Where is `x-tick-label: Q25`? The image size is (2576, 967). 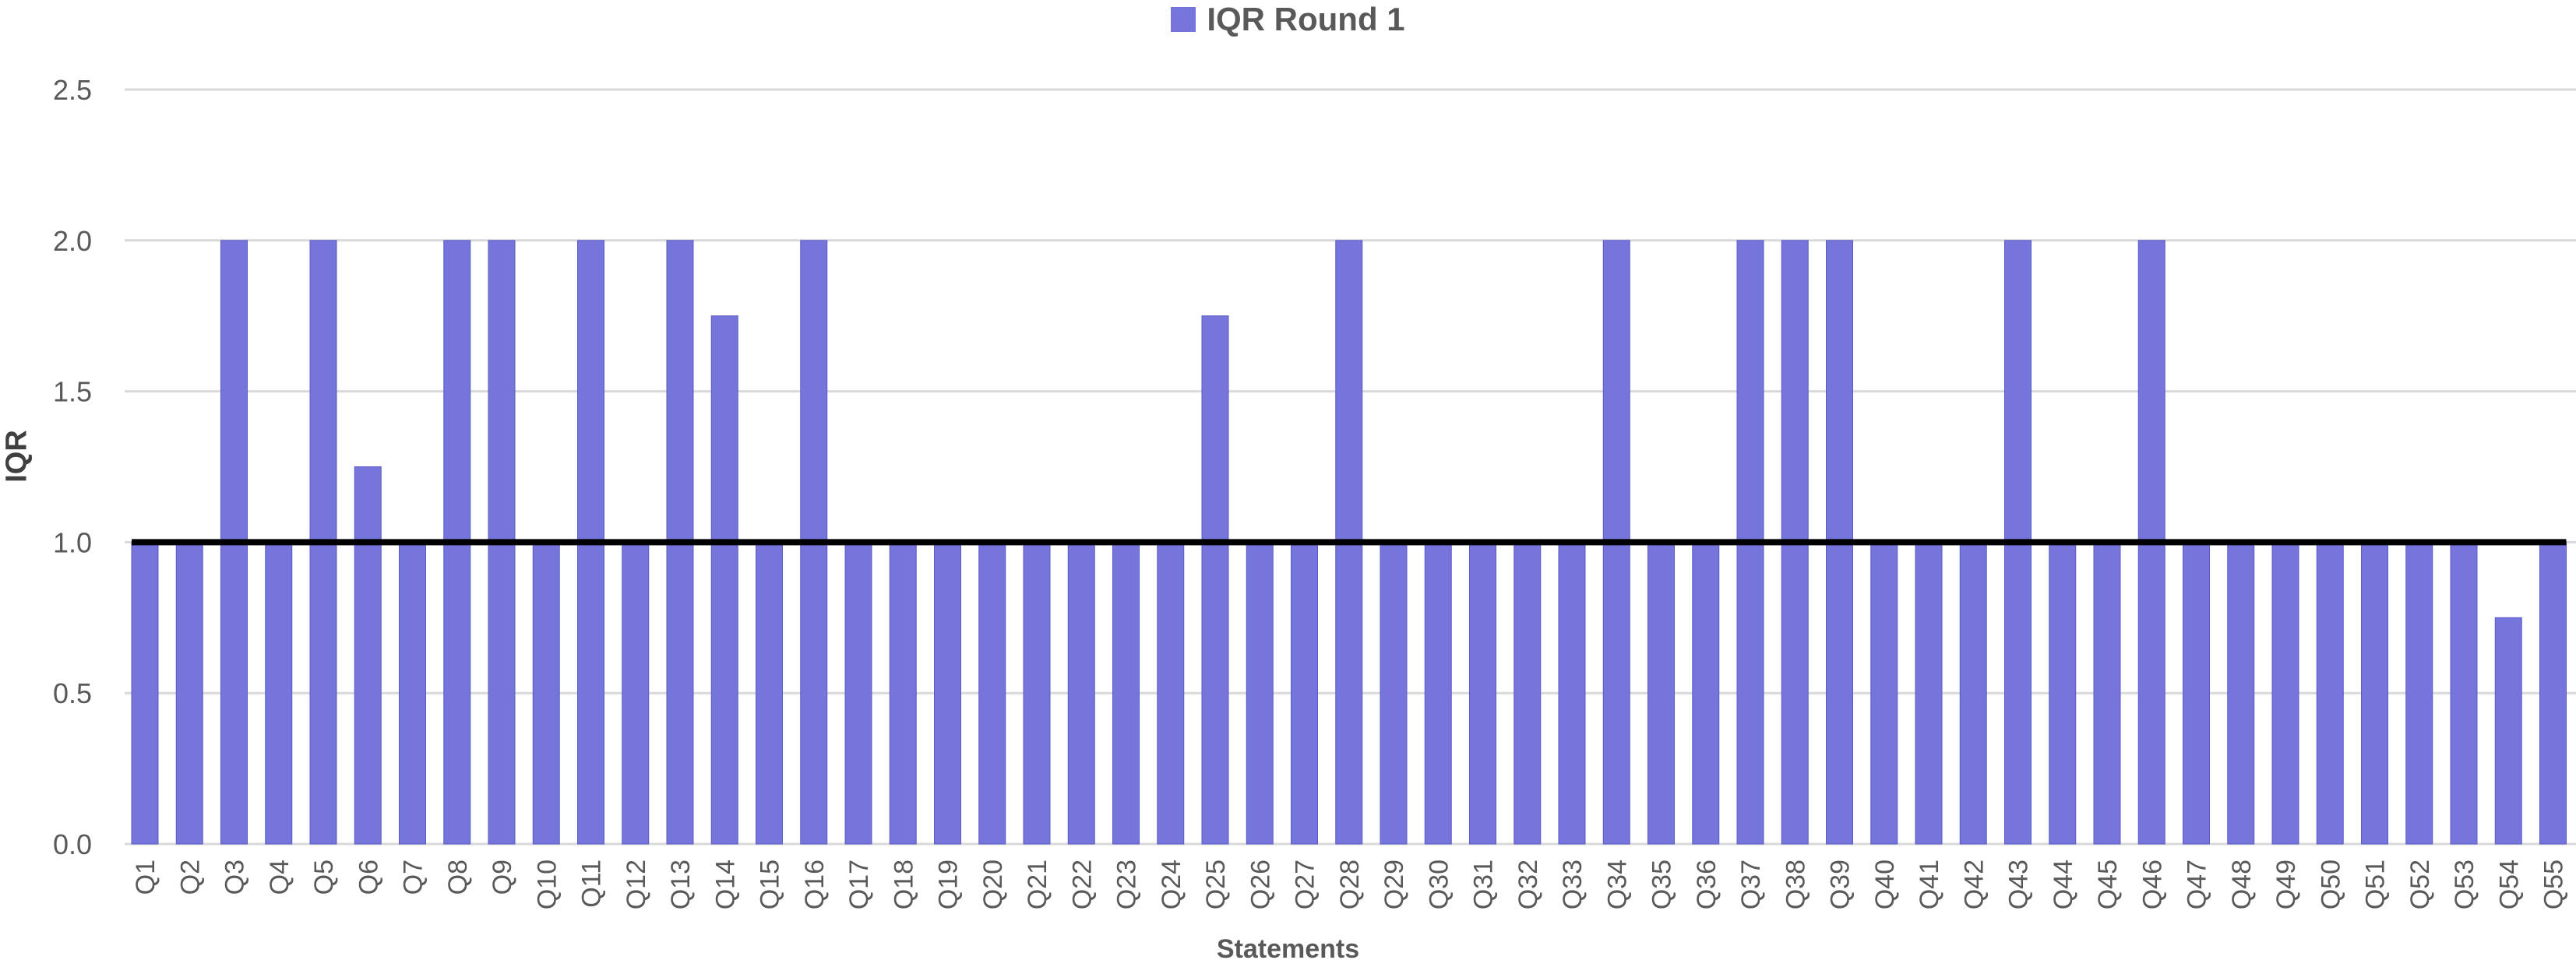 x-tick-label: Q25 is located at coordinates (1216, 884).